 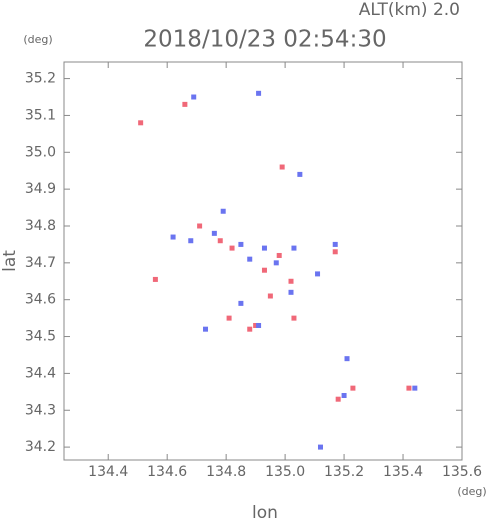 What do you see at coordinates (10, 261) in the screenshot?
I see `y-axis-label: lat` at bounding box center [10, 261].